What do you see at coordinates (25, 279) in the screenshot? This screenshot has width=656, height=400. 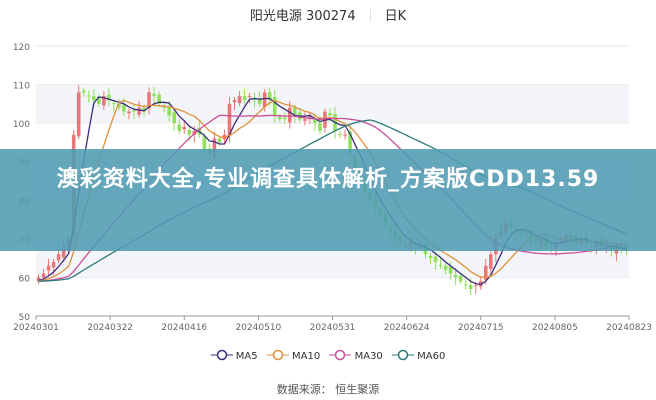 I see `y-tick-label: 60` at bounding box center [25, 279].